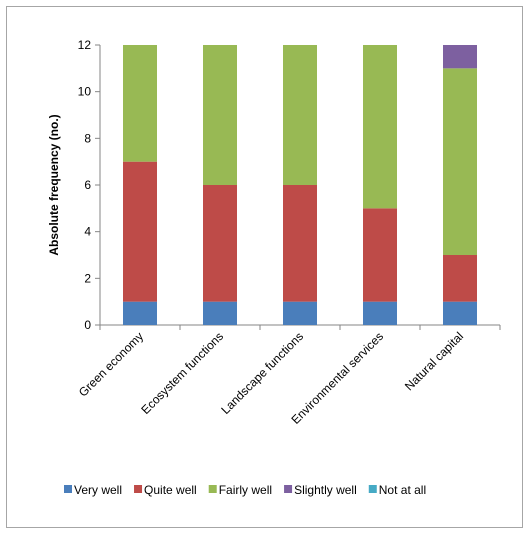 The width and height of the screenshot is (531, 536). What do you see at coordinates (87, 232) in the screenshot?
I see `y-tick-label: 4` at bounding box center [87, 232].